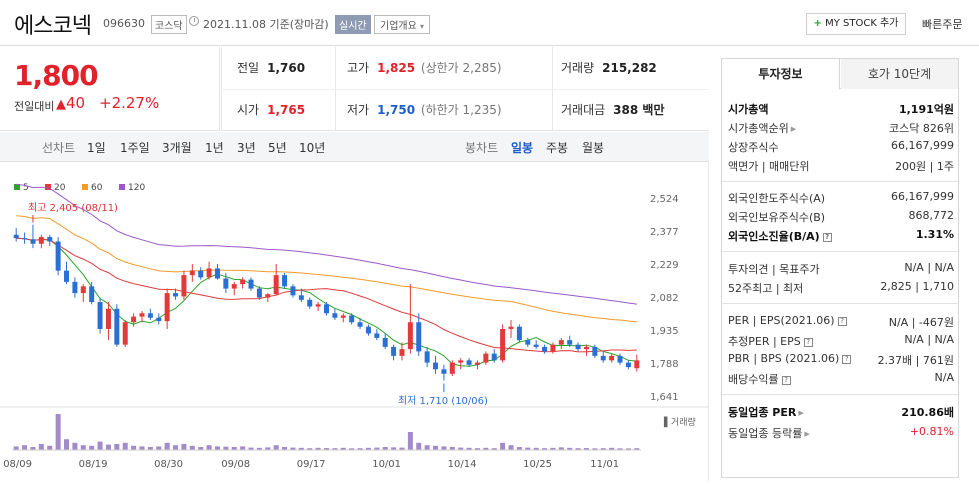  Describe the element at coordinates (53, 26) in the screenshot. I see `stock-name: 에스코넥` at that location.